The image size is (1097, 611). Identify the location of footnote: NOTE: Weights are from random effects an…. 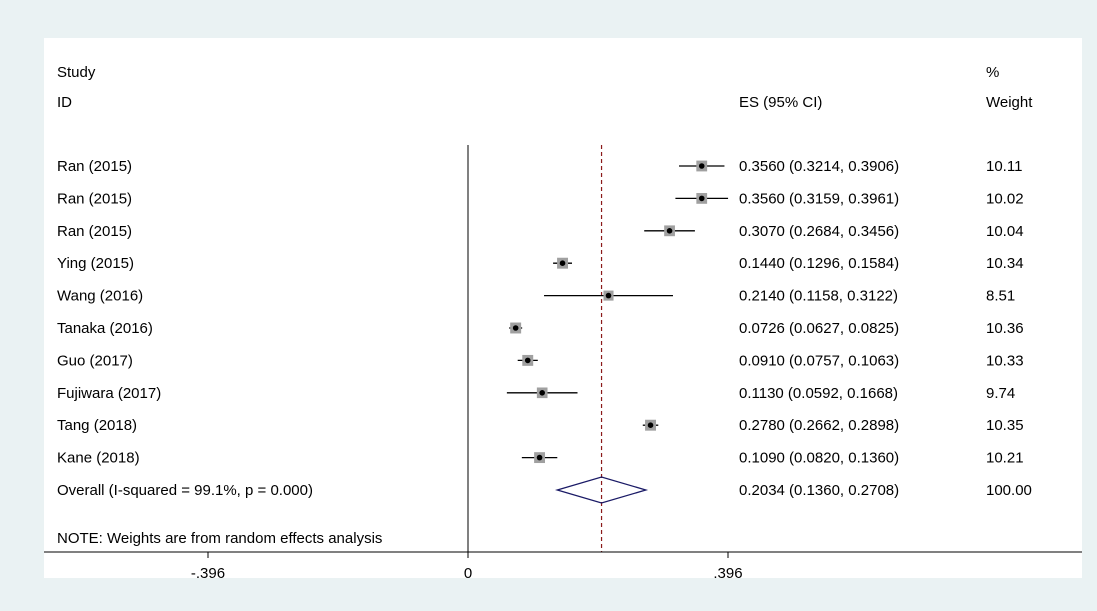
(219, 538).